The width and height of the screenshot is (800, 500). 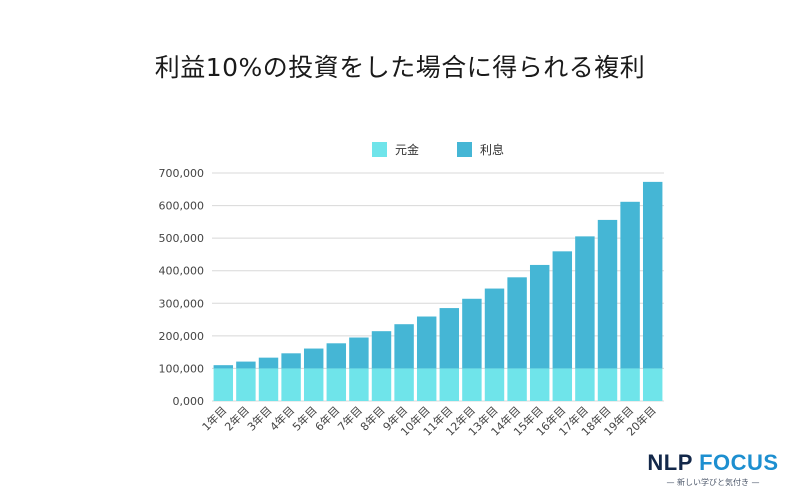 What do you see at coordinates (379, 149) in the screenshot?
I see `legend-swatch-principal` at bounding box center [379, 149].